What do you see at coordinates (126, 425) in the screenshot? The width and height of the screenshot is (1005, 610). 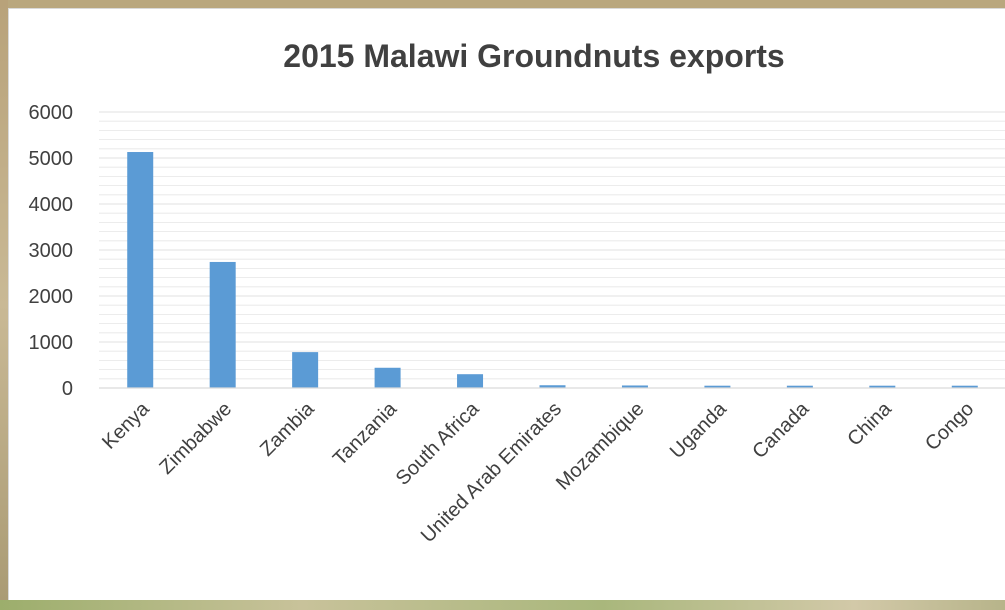 I see `x-tick-label: Kenya` at bounding box center [126, 425].